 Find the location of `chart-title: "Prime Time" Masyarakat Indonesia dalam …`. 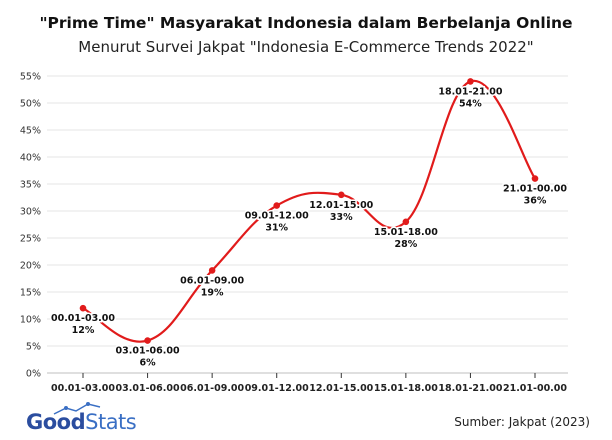

chart-title: "Prime Time" Masyarakat Indonesia dalam … is located at coordinates (306, 23).